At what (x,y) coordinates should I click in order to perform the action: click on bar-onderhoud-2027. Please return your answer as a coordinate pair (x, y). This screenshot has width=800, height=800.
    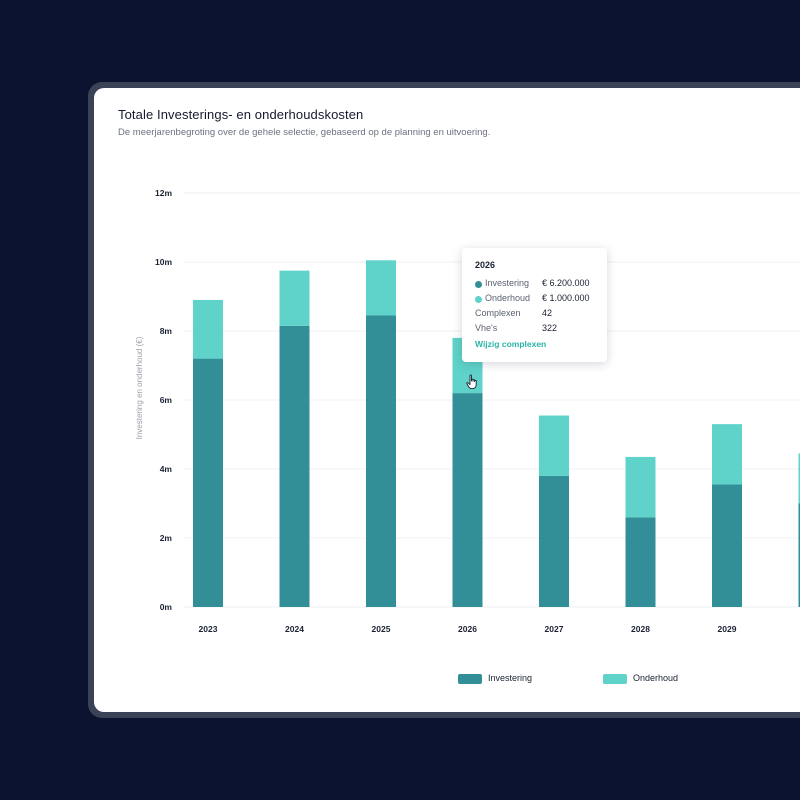
    Looking at the image, I should click on (554, 445).